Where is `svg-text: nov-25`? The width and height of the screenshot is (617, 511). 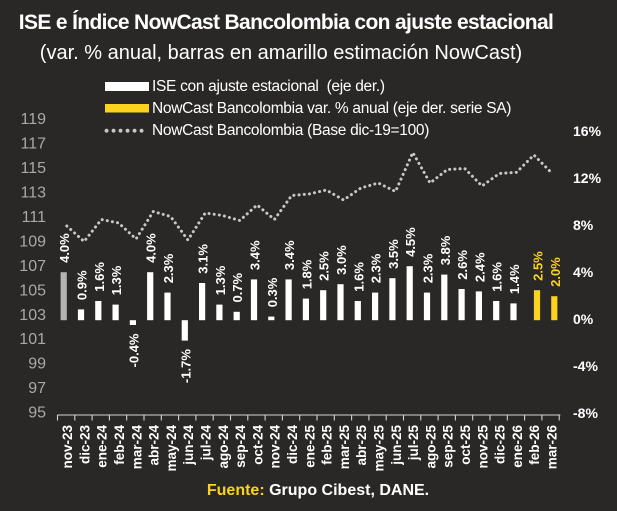
svg-text: nov-25 is located at coordinates (482, 447).